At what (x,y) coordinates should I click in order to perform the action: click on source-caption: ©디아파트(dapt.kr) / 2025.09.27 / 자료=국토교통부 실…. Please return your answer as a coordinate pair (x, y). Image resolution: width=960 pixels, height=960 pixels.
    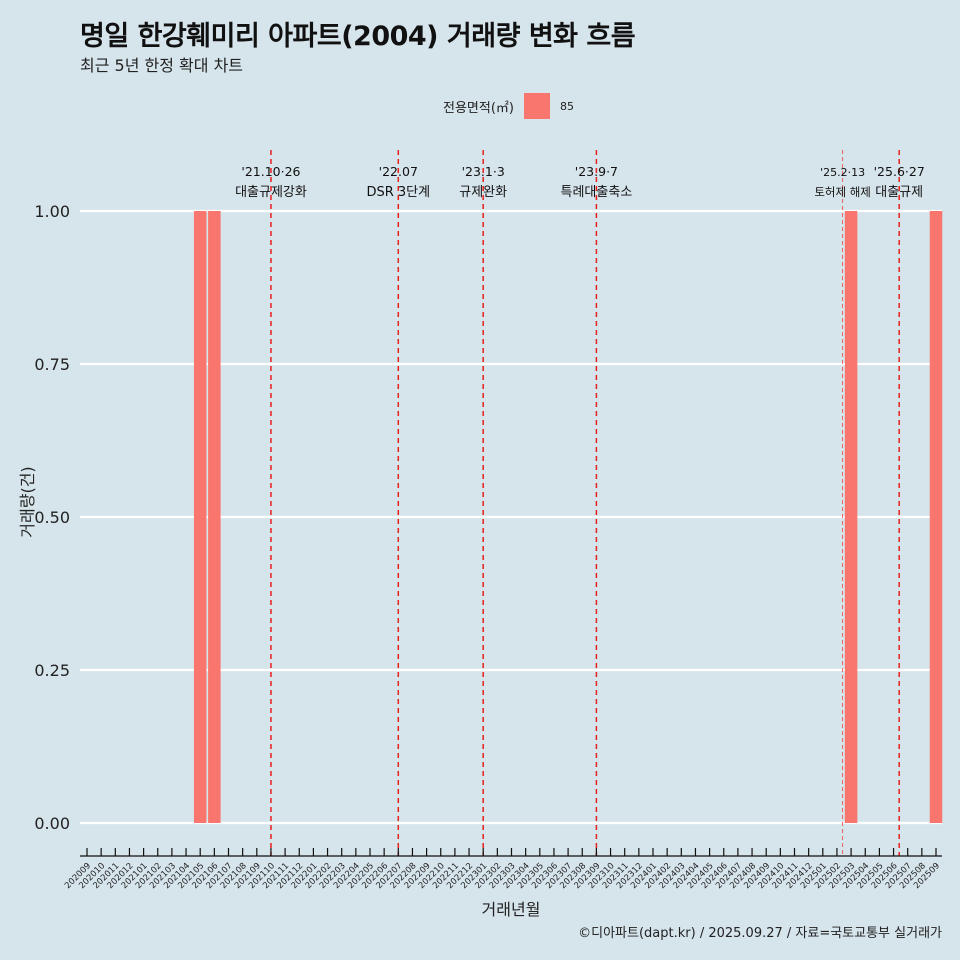
    Looking at the image, I should click on (760, 933).